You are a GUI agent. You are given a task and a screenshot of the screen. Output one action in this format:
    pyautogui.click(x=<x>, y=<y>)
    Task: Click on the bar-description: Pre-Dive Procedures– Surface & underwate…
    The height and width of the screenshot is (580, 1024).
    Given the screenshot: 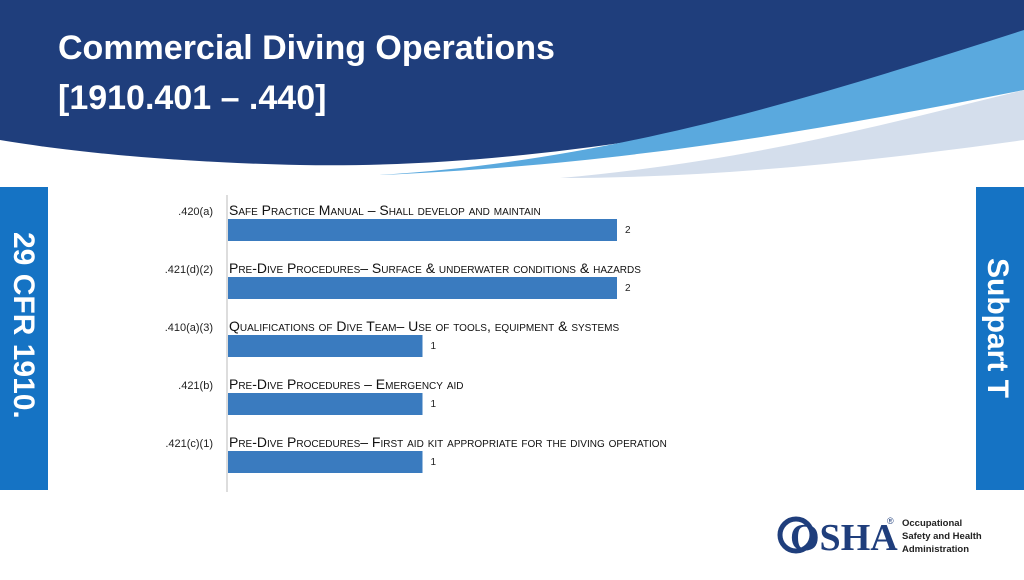 What is the action you would take?
    pyautogui.click(x=435, y=268)
    